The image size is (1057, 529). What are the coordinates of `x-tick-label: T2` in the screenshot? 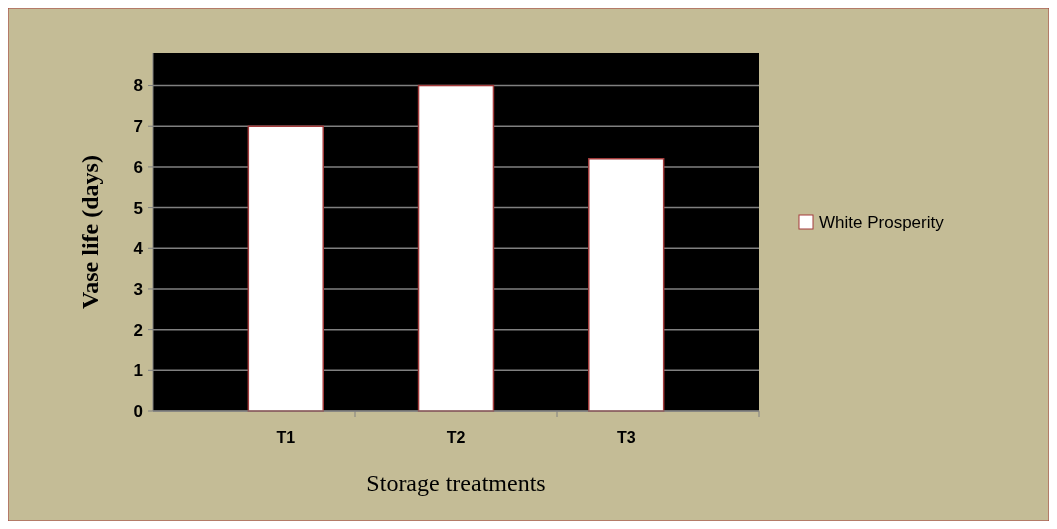 It's located at (456, 437).